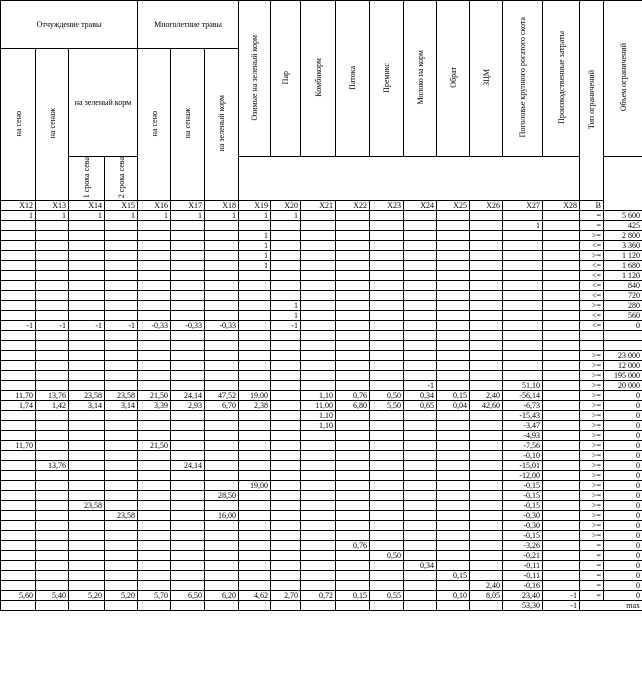 Image resolution: width=642 pixels, height=678 pixels. Describe the element at coordinates (221, 326) in the screenshot. I see `coef-cell: -0,33` at that location.